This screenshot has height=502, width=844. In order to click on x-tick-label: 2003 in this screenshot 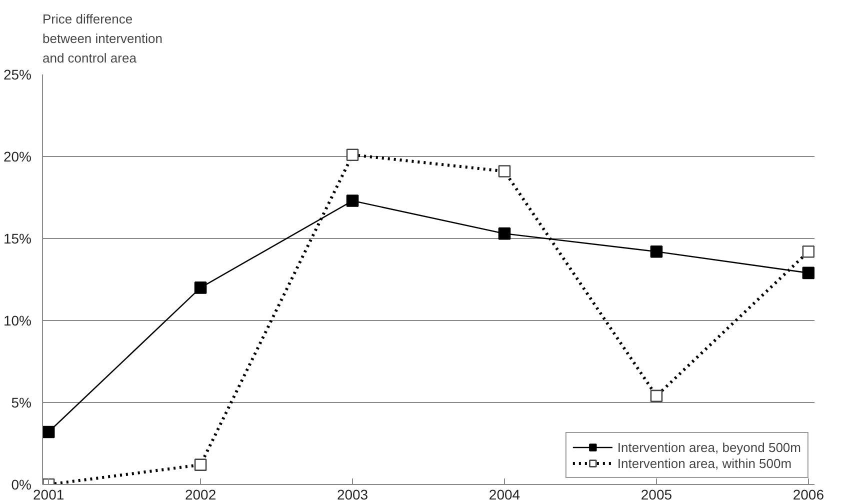, I will do `click(352, 494)`.